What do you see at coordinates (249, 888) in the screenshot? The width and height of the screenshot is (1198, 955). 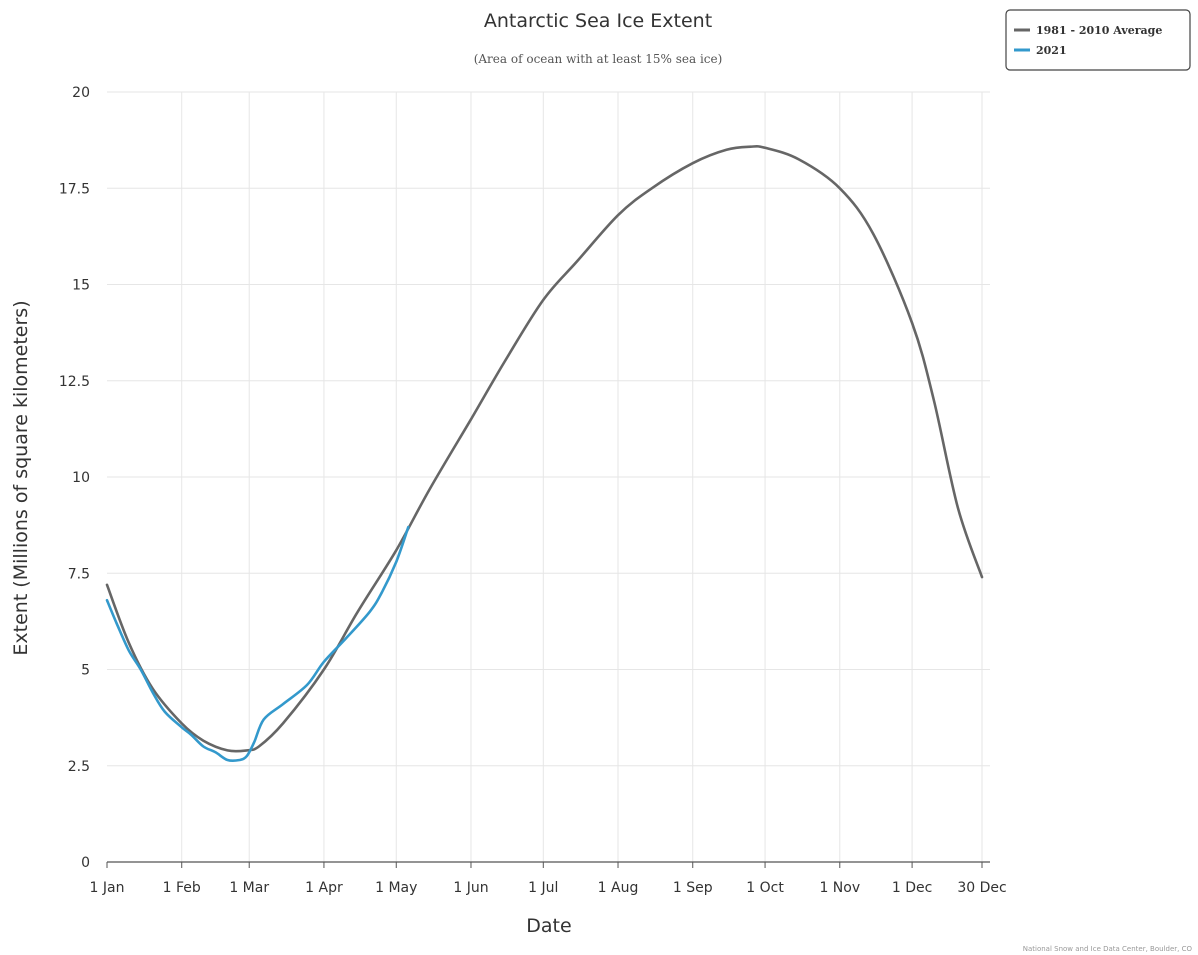 I see `x-tick-label: 1 Mar` at bounding box center [249, 888].